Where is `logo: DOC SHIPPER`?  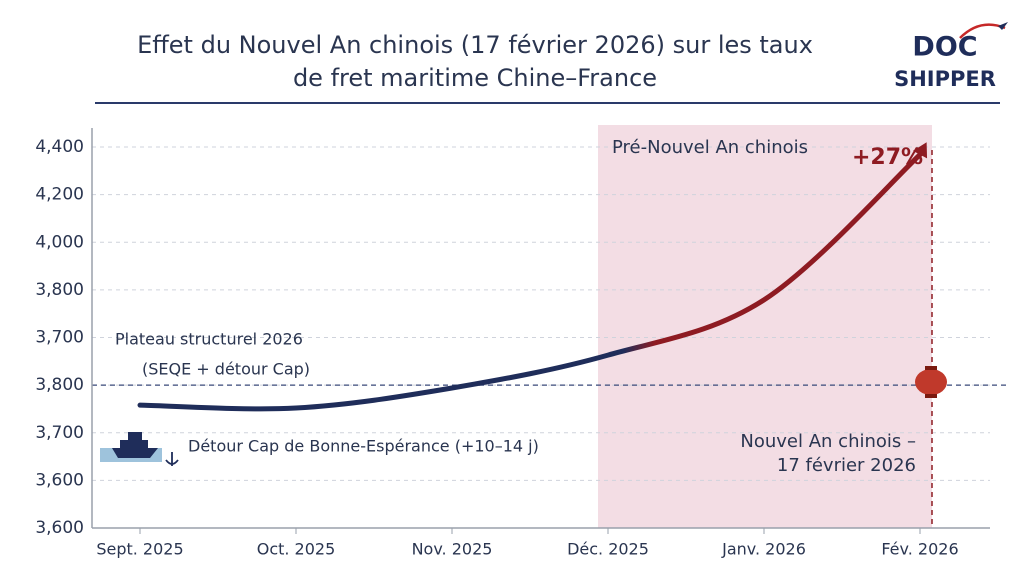 logo: DOC SHIPPER is located at coordinates (951, 56).